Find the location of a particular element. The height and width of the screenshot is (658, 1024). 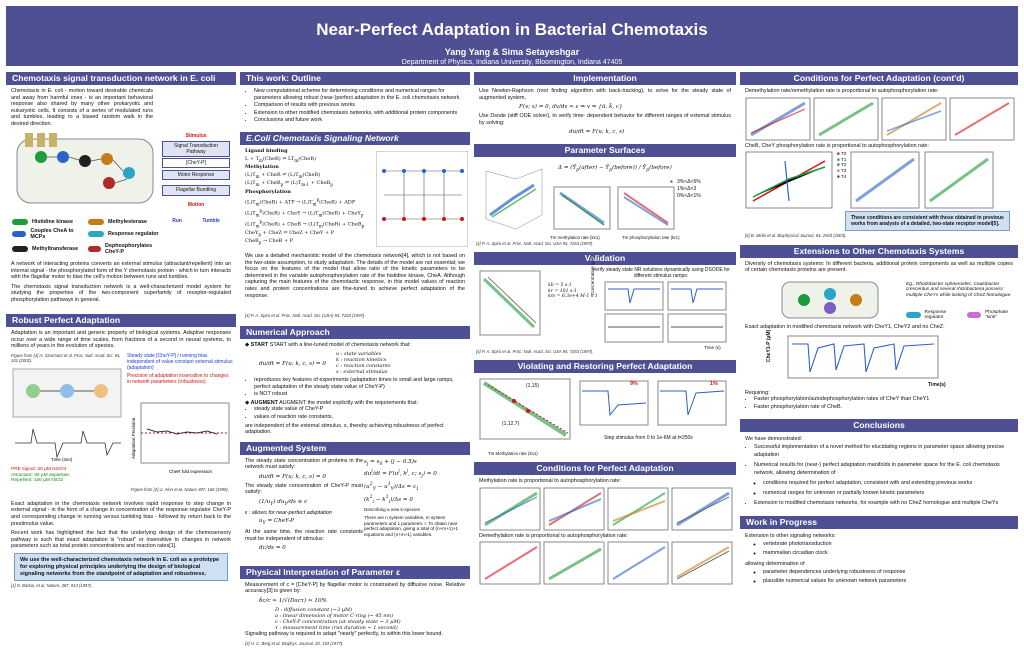

reaction-label: Ligand binding is located at coordinates (266, 150).